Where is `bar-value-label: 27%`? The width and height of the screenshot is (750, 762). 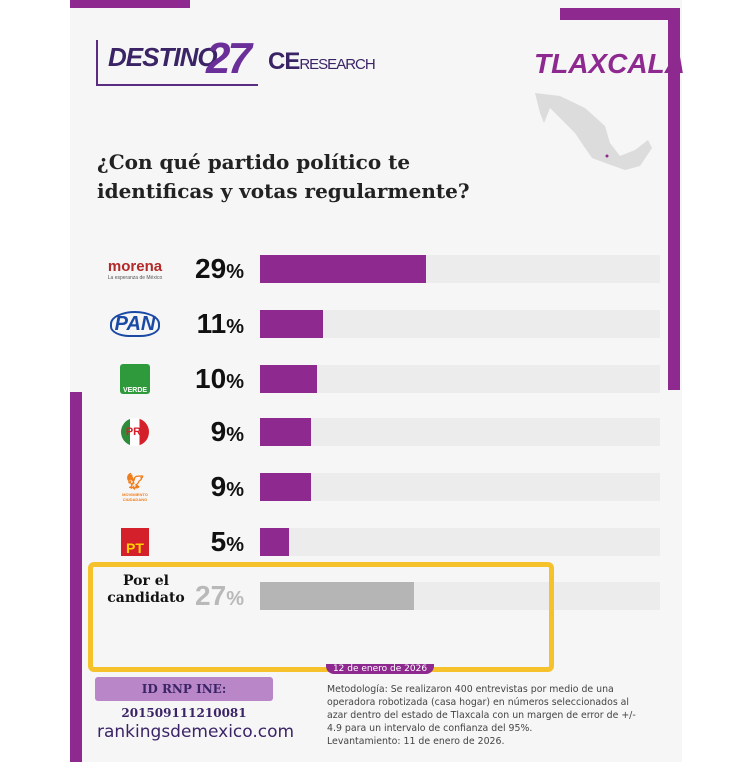
bar-value-label: 27% is located at coordinates (219, 595).